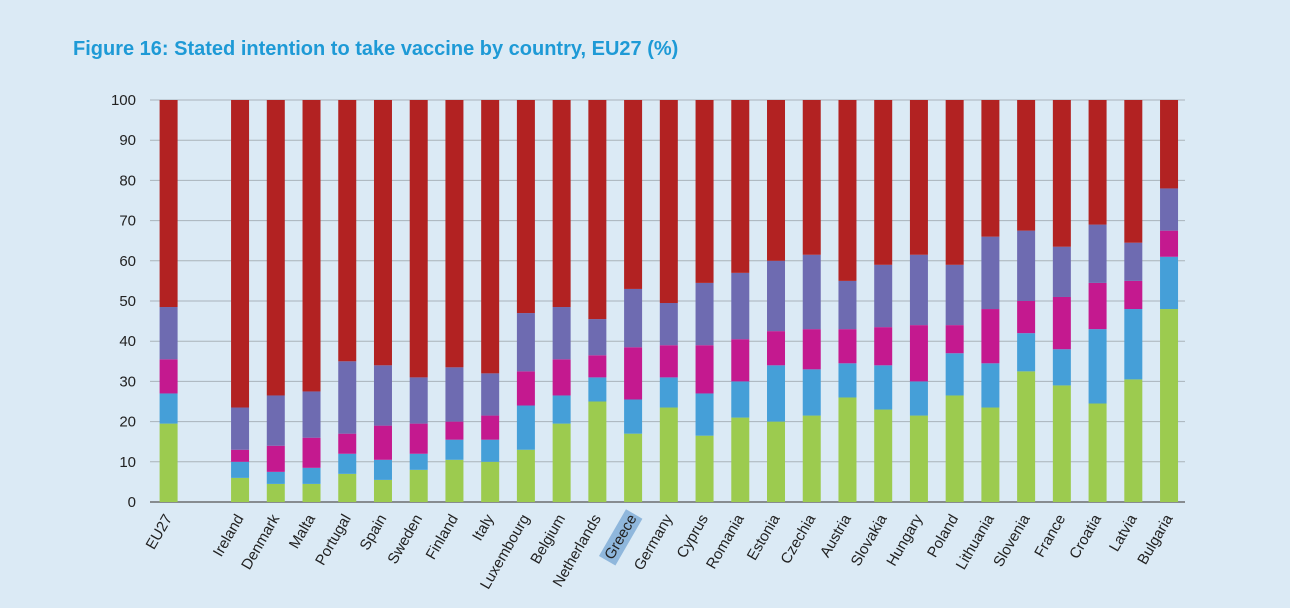  What do you see at coordinates (127, 180) in the screenshot?
I see `y-tick-label: 80` at bounding box center [127, 180].